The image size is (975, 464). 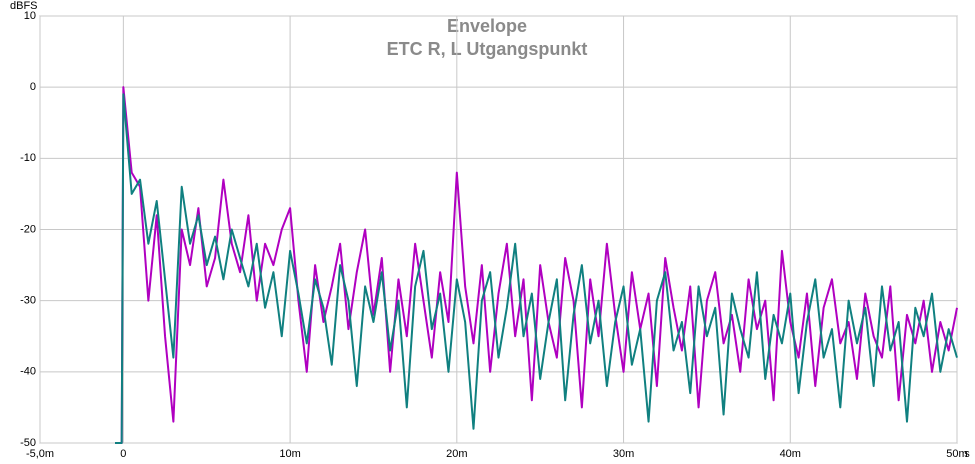 What do you see at coordinates (28, 372) in the screenshot?
I see `y-tick-label: -40` at bounding box center [28, 372].